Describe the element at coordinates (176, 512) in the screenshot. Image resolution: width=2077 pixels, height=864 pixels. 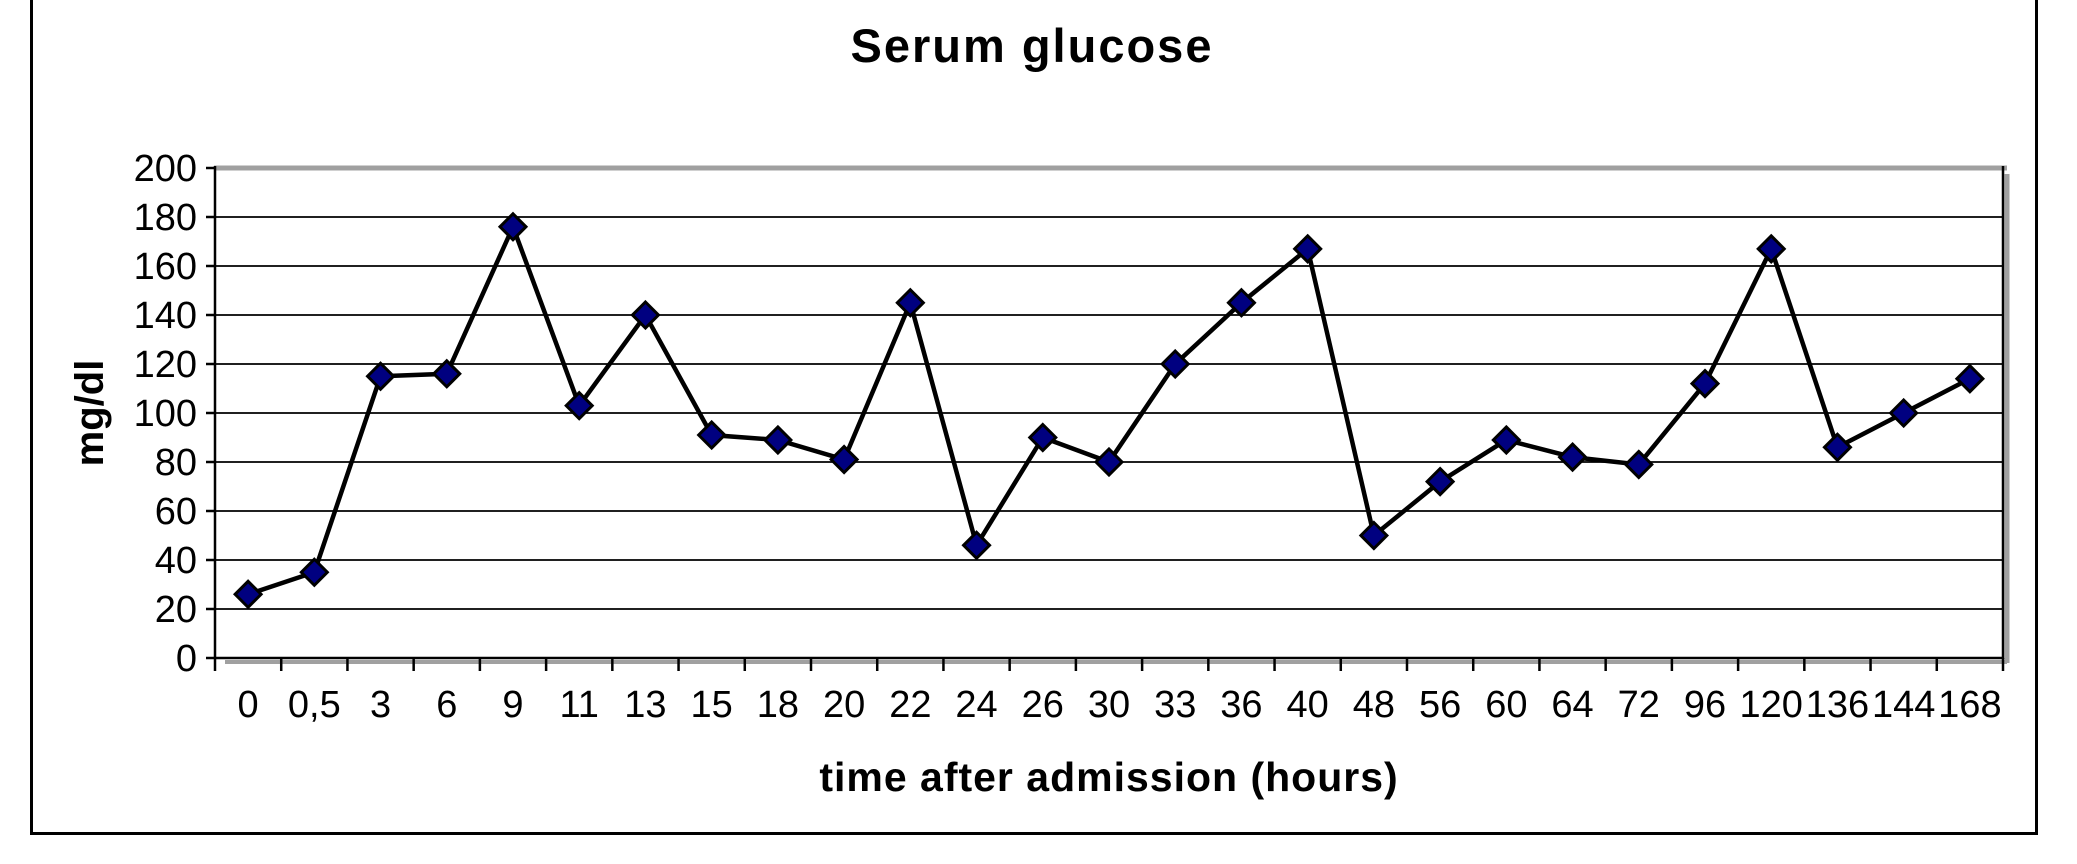
I see `y-tick-label: 60` at that location.